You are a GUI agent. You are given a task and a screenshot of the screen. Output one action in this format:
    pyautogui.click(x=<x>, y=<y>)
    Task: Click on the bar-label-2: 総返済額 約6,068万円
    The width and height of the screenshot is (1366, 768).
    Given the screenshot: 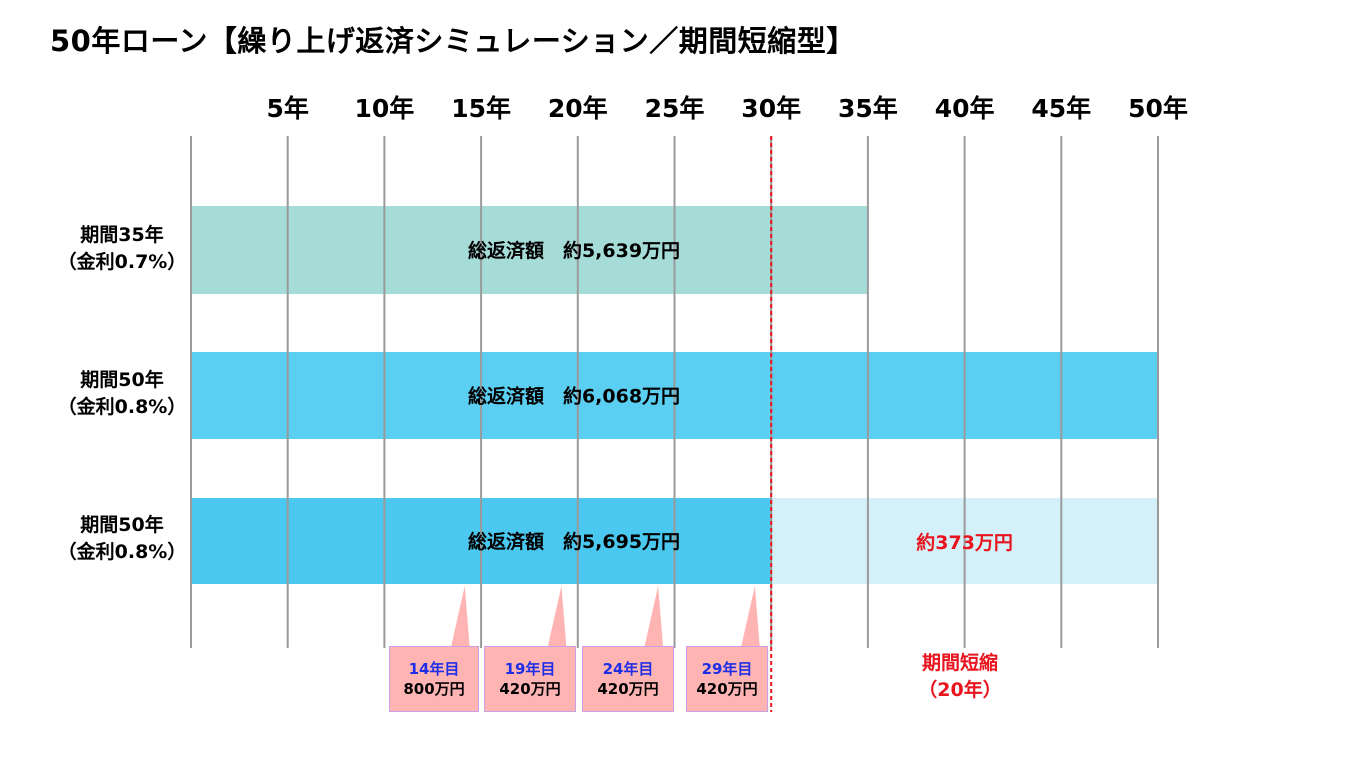 What is the action you would take?
    pyautogui.click(x=574, y=396)
    